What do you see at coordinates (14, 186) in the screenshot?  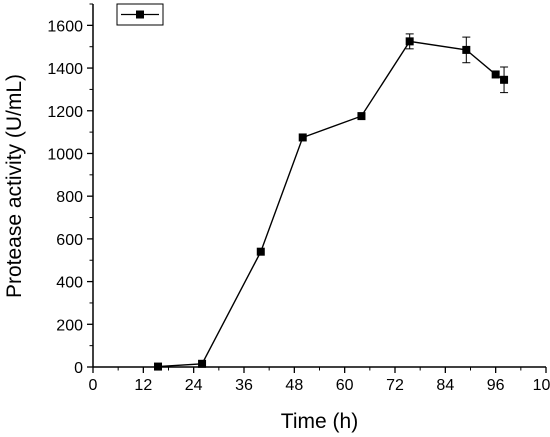 I see `y-axis-title: Protease activity (U/mL)` at bounding box center [14, 186].